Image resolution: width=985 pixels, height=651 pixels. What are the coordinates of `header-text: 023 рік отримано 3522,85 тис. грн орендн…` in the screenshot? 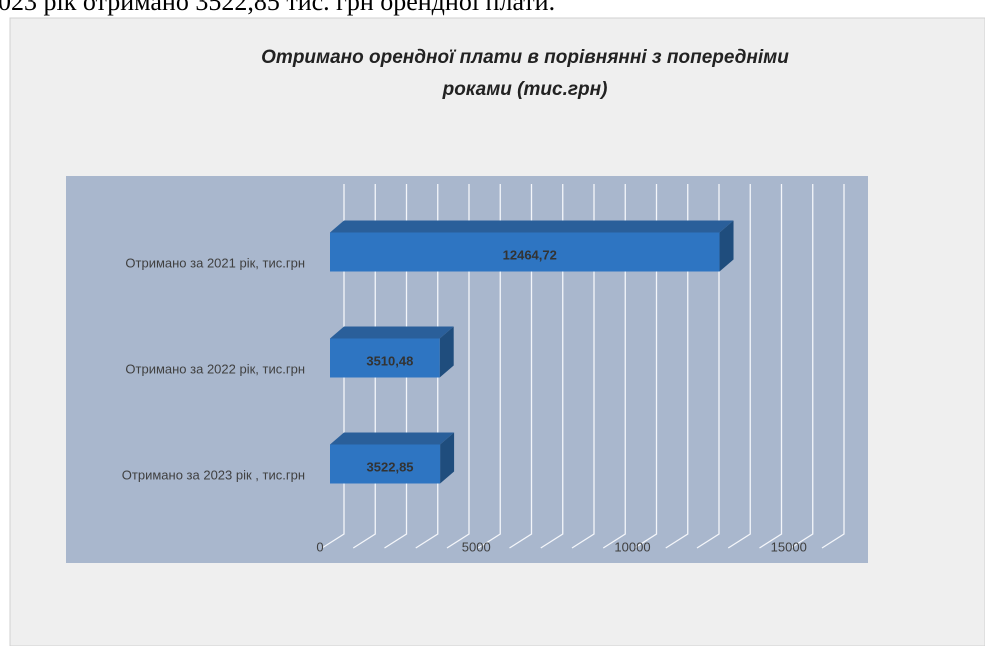 It's located at (277, 8).